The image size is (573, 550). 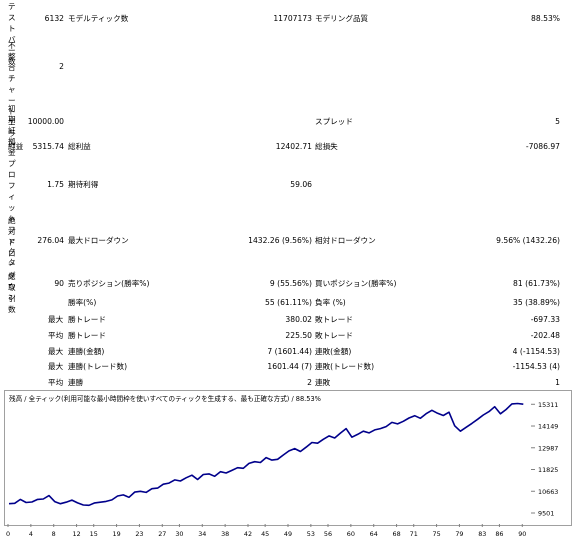 What do you see at coordinates (225, 534) in the screenshot?
I see `x-tick-label-10: 38` at bounding box center [225, 534].